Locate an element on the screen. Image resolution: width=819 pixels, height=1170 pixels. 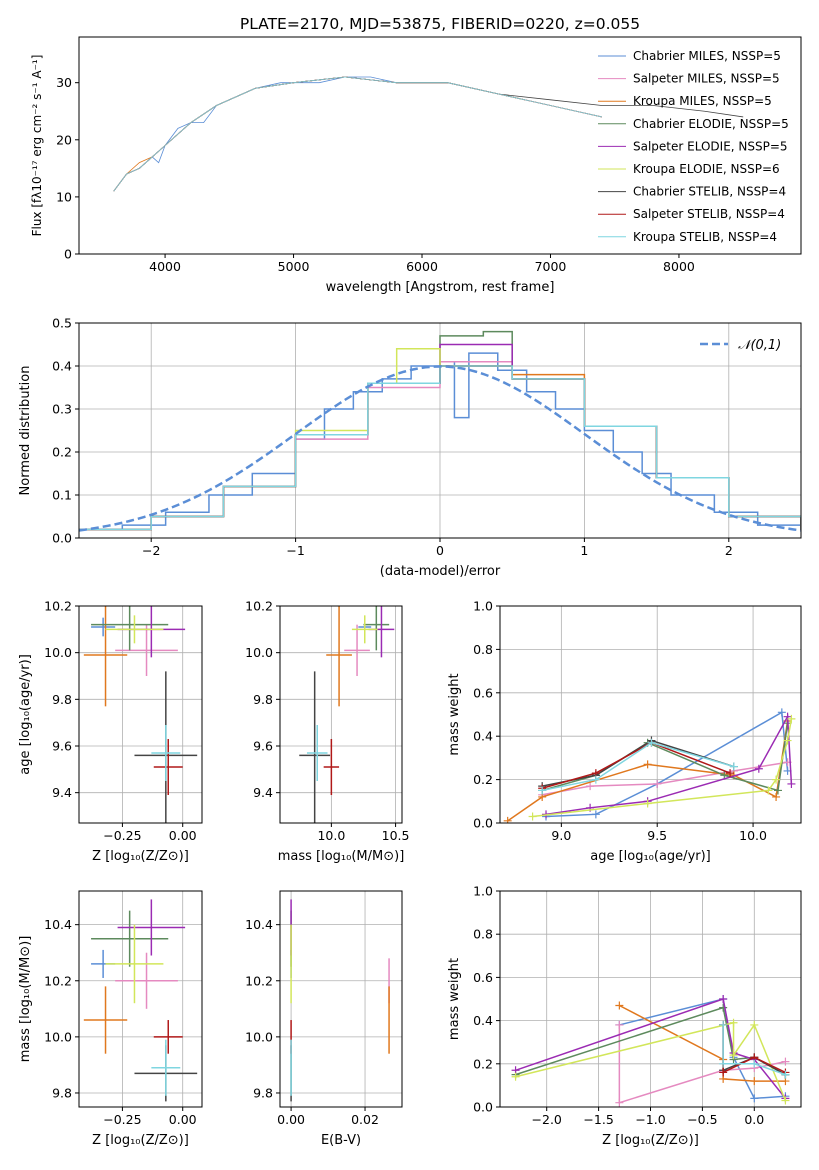
y-tick-label: 1.0 is located at coordinates (483, 606).